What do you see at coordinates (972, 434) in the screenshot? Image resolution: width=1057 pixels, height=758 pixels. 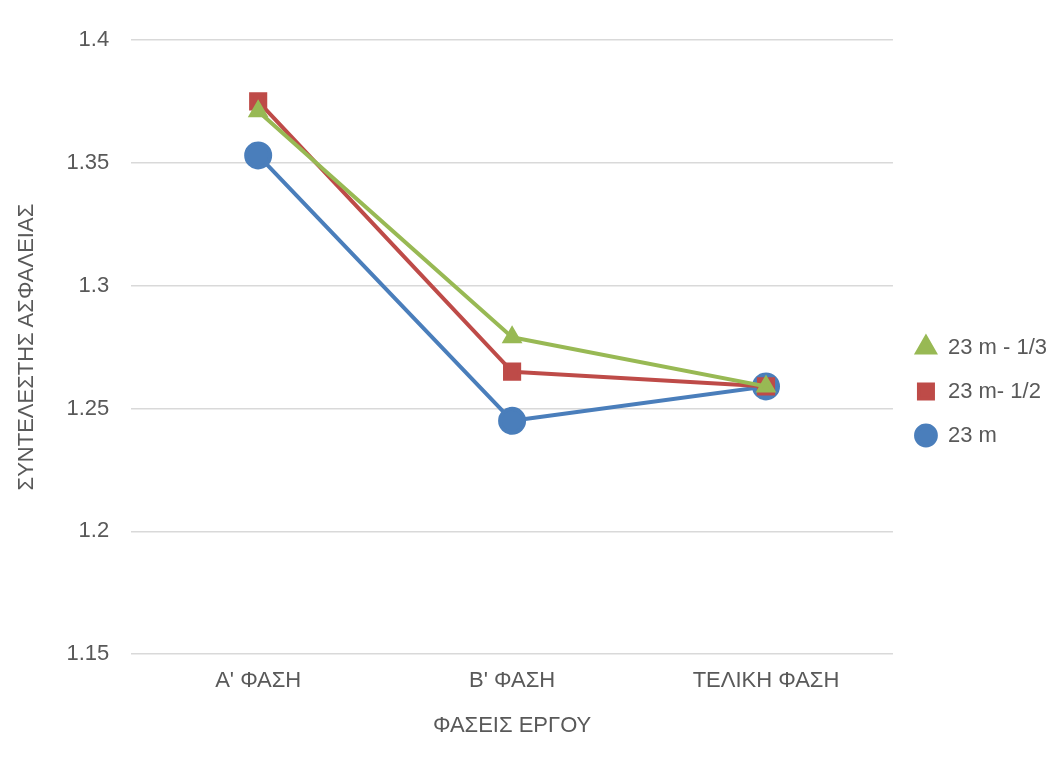 I see `legend-label: 23 m` at bounding box center [972, 434].